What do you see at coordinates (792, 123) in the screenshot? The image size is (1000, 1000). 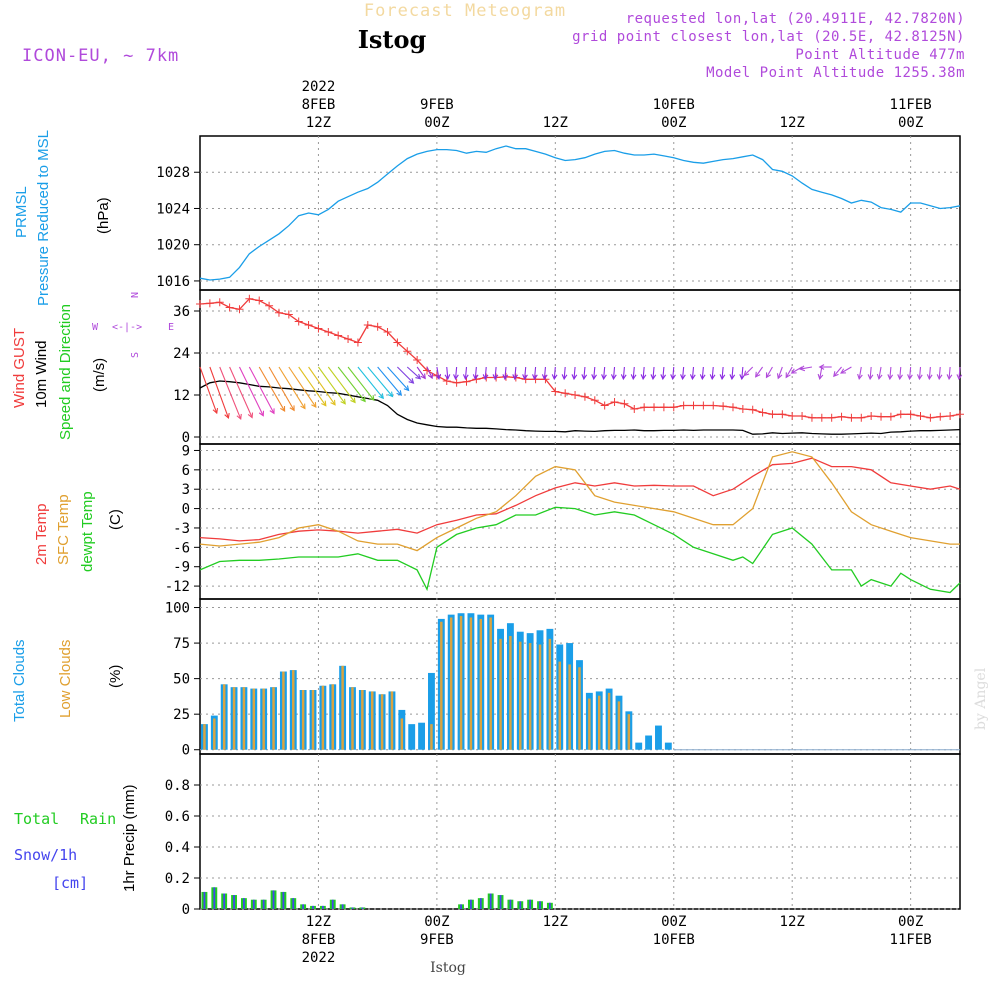 I see `top-time-label: 12Z` at bounding box center [792, 123].